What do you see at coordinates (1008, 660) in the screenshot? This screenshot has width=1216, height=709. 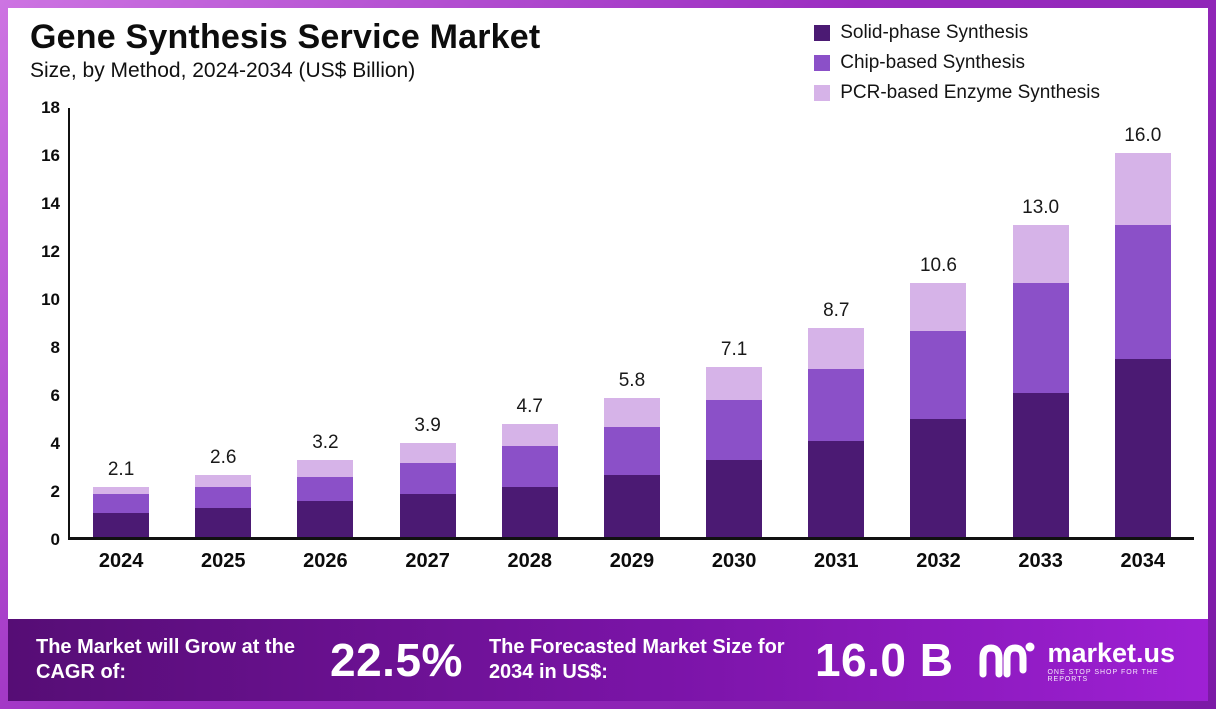 I see `market-us-logo-icon` at bounding box center [1008, 660].